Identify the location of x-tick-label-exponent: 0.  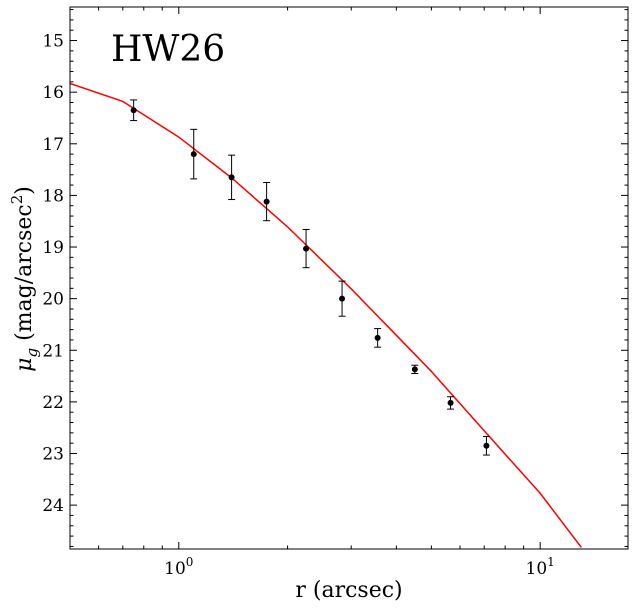
(190, 562).